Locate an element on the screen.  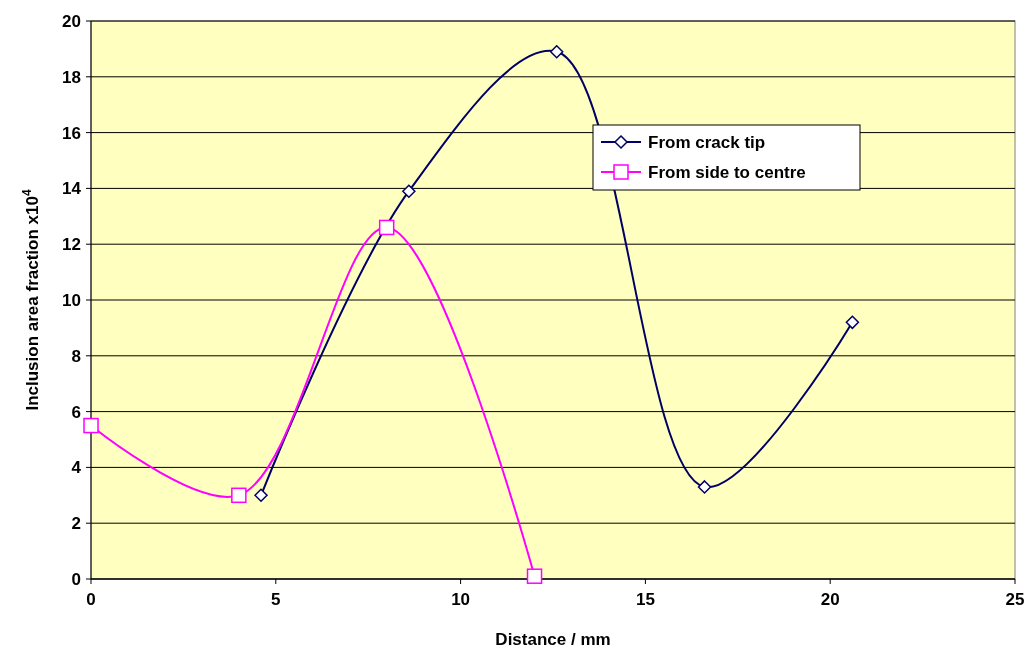
legend-label: From crack tip is located at coordinates (707, 142).